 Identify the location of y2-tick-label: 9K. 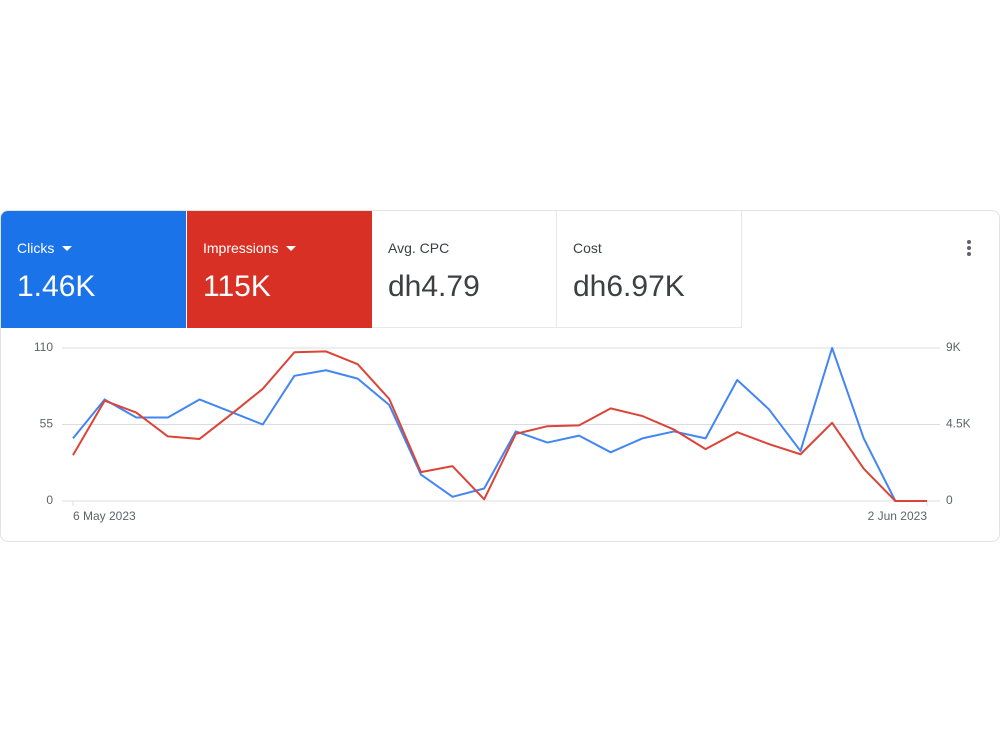
(953, 347).